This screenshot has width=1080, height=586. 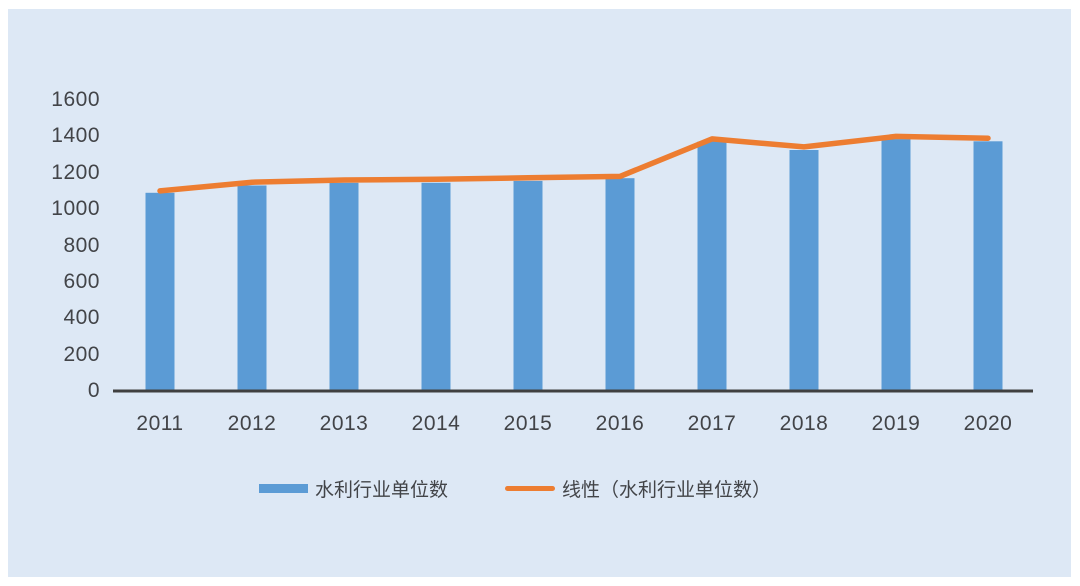 What do you see at coordinates (283, 488) in the screenshot?
I see `bar-series-swatch-icon` at bounding box center [283, 488].